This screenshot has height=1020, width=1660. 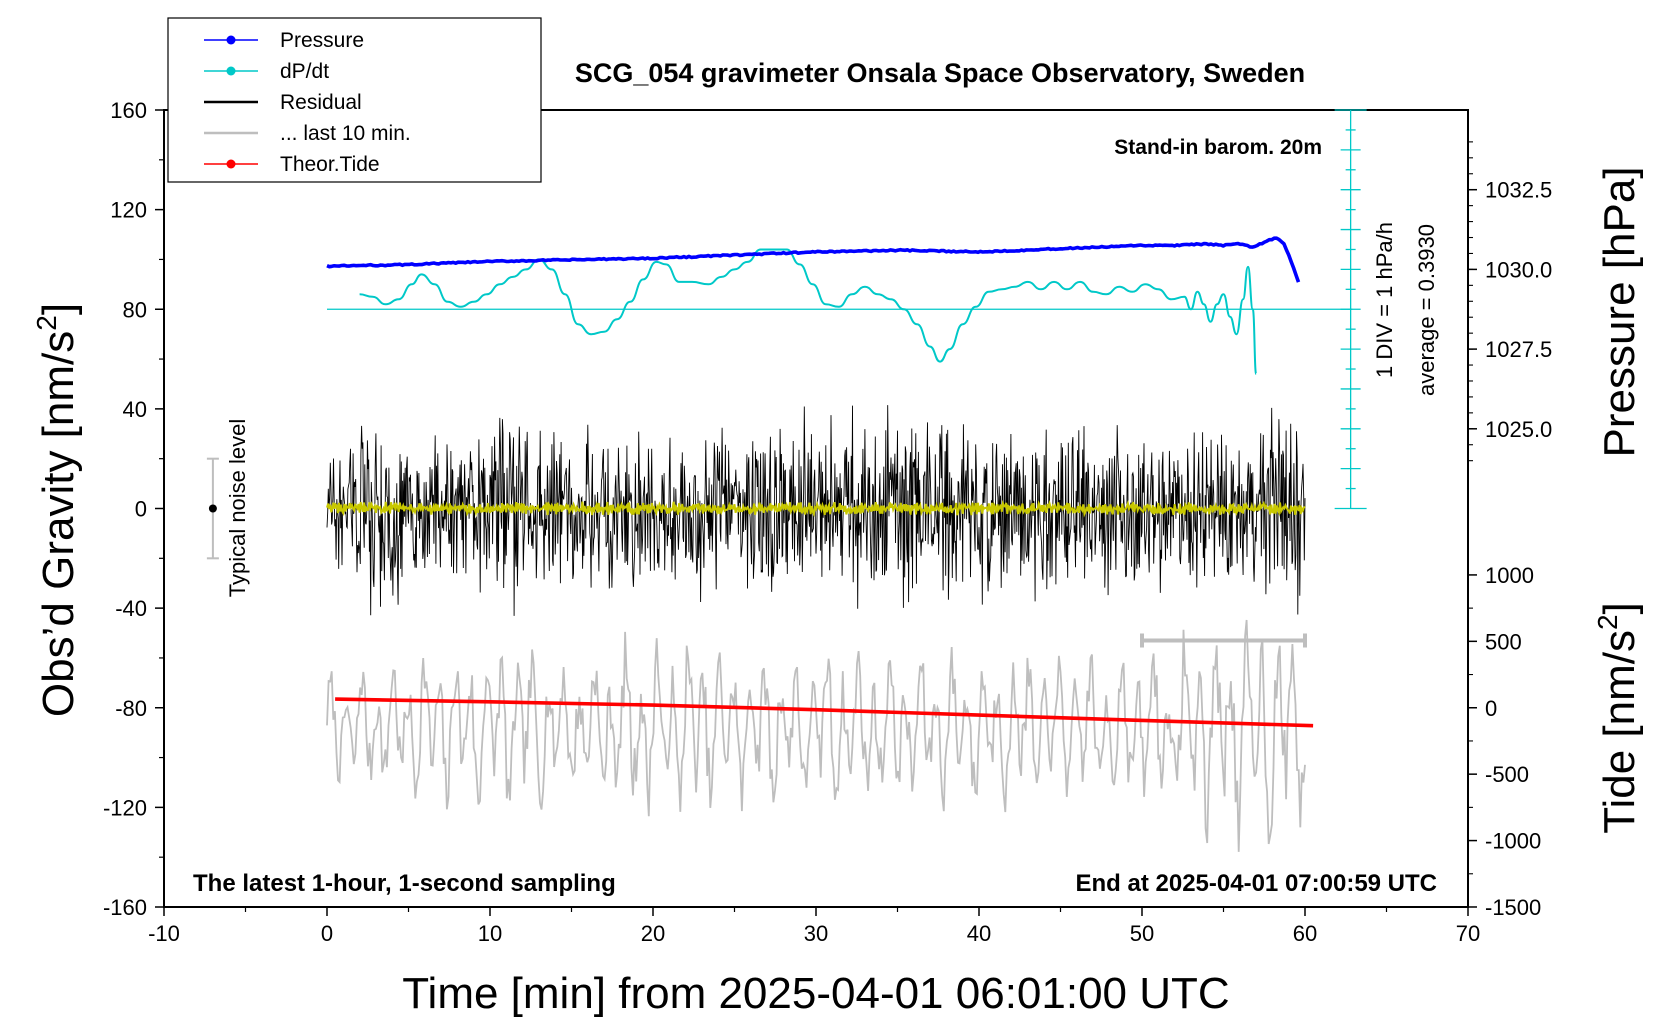 I want to click on y-right-bottom-title-end: ], so click(x=1619, y=608).